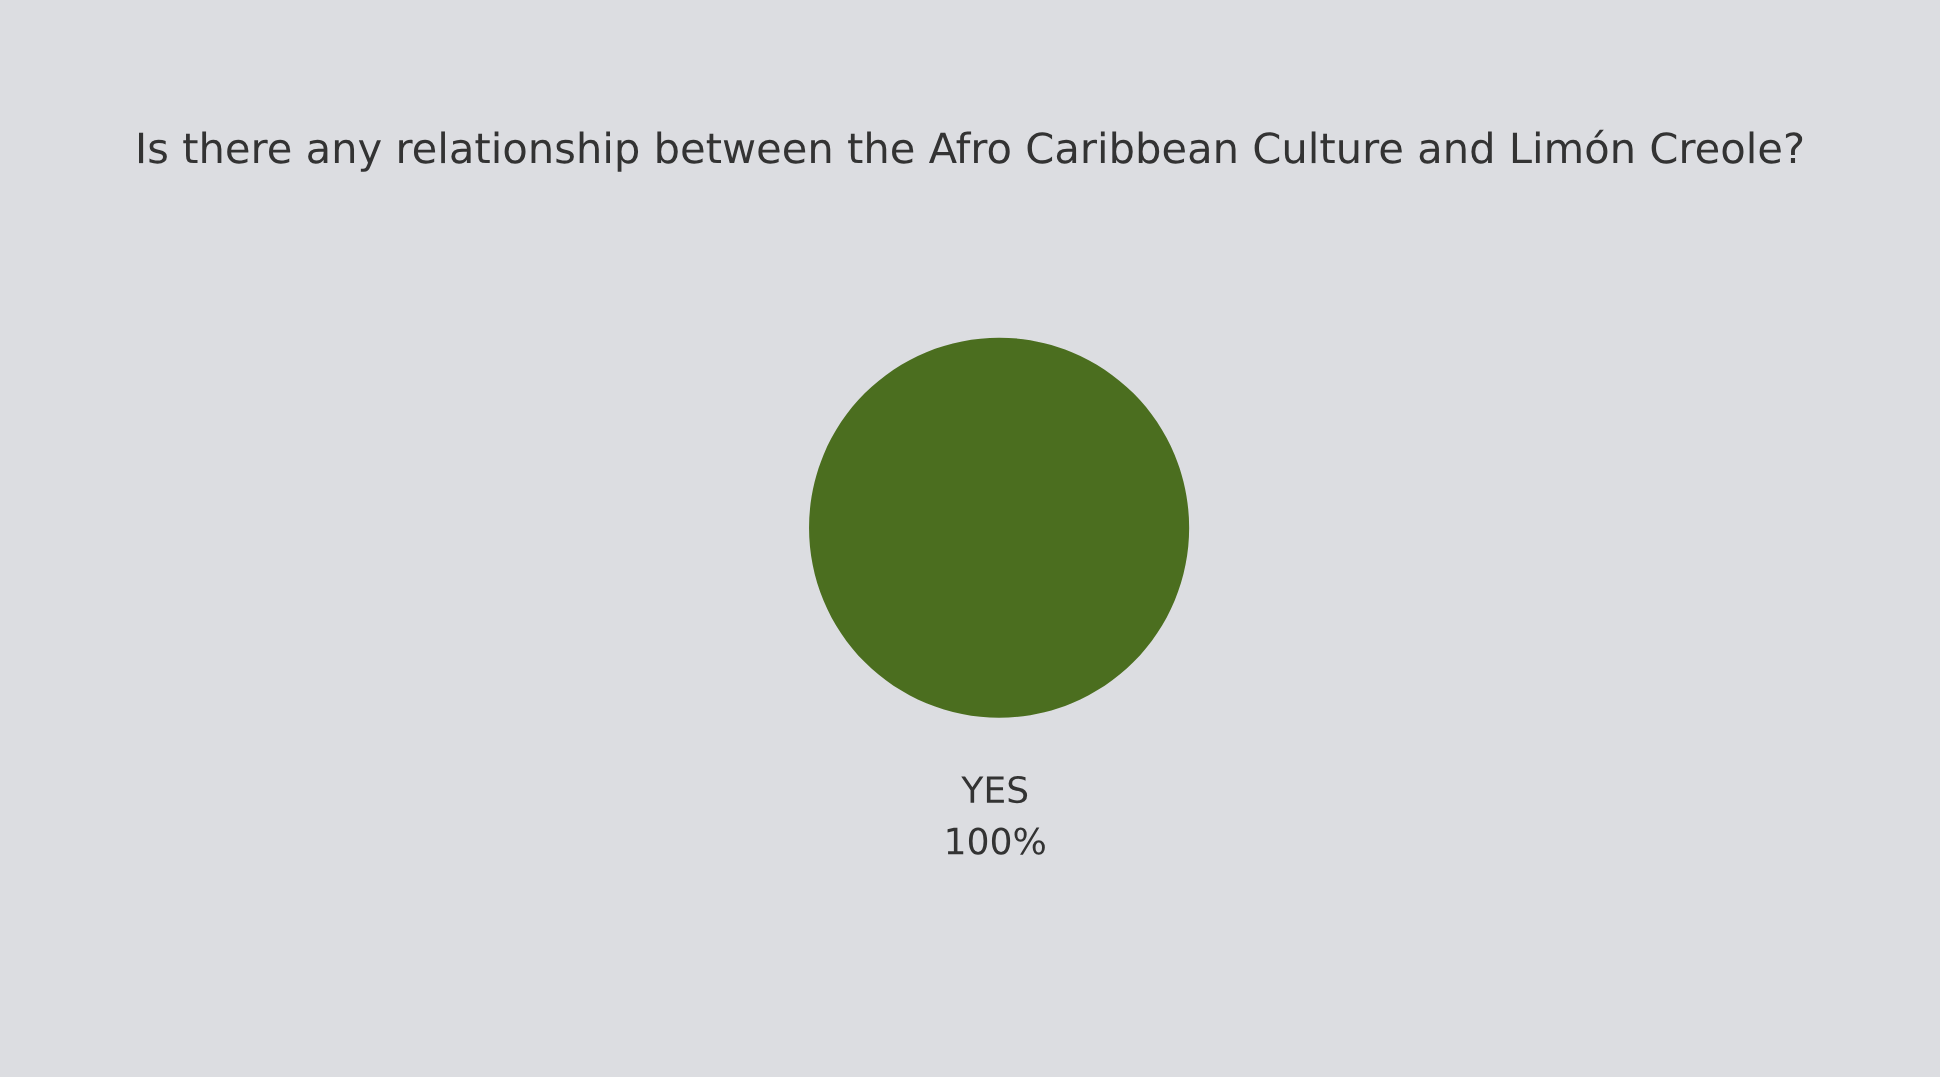 The width and height of the screenshot is (1940, 1077). Describe the element at coordinates (996, 841) in the screenshot. I see `data-label: 100%` at that location.